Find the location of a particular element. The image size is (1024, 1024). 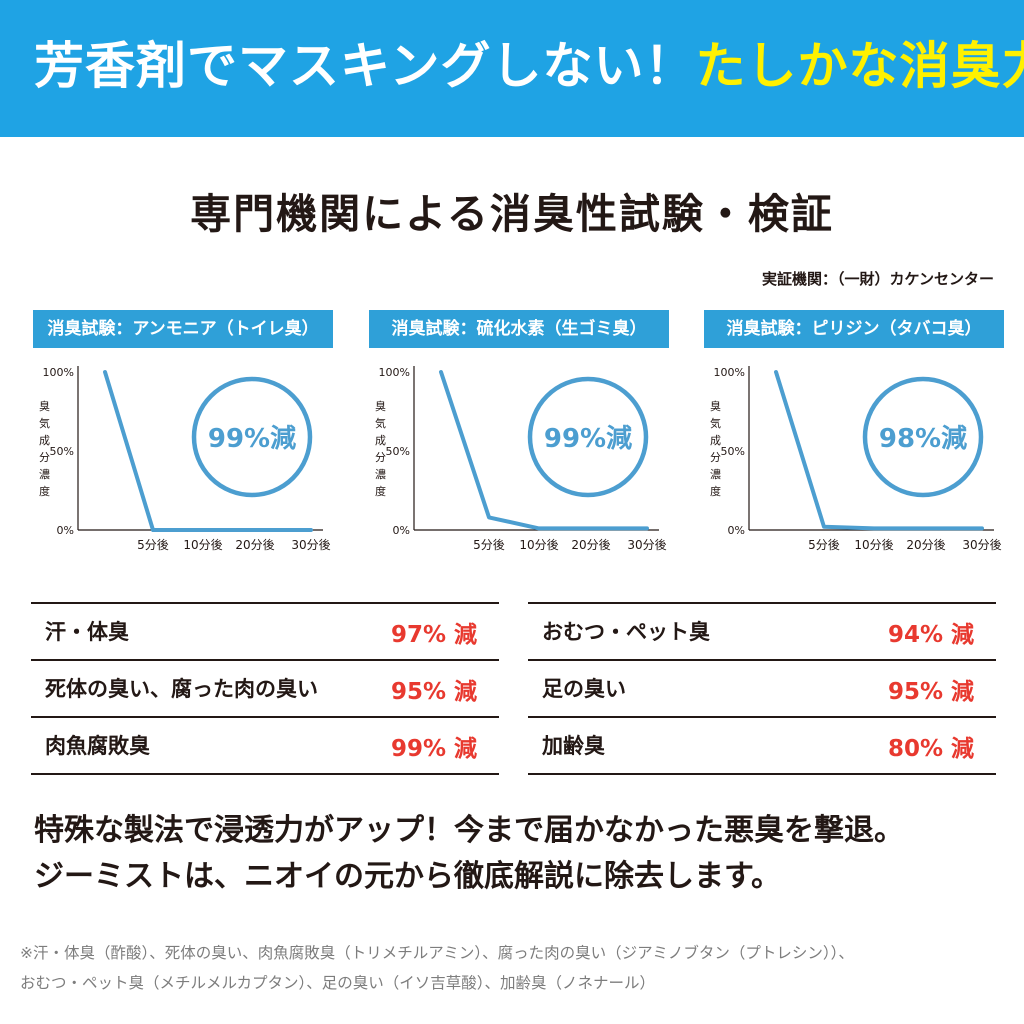

odor-name: おむつ・ペット臭 is located at coordinates (626, 632).